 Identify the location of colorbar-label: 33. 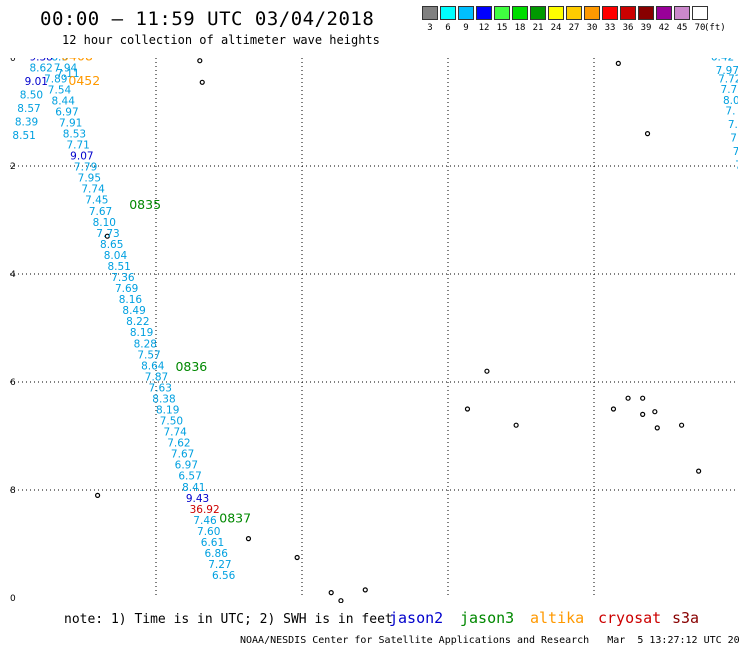
(610, 28).